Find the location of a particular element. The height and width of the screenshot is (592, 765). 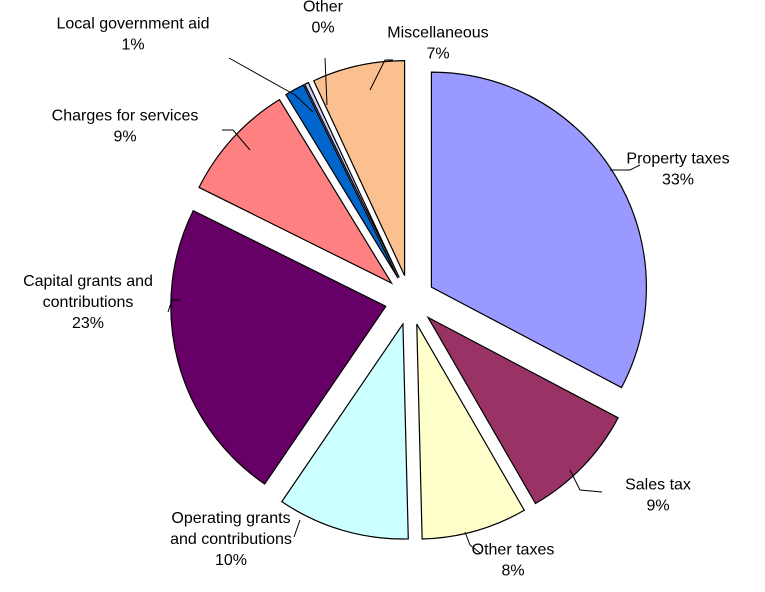

slice-percent: 7% is located at coordinates (437, 54).